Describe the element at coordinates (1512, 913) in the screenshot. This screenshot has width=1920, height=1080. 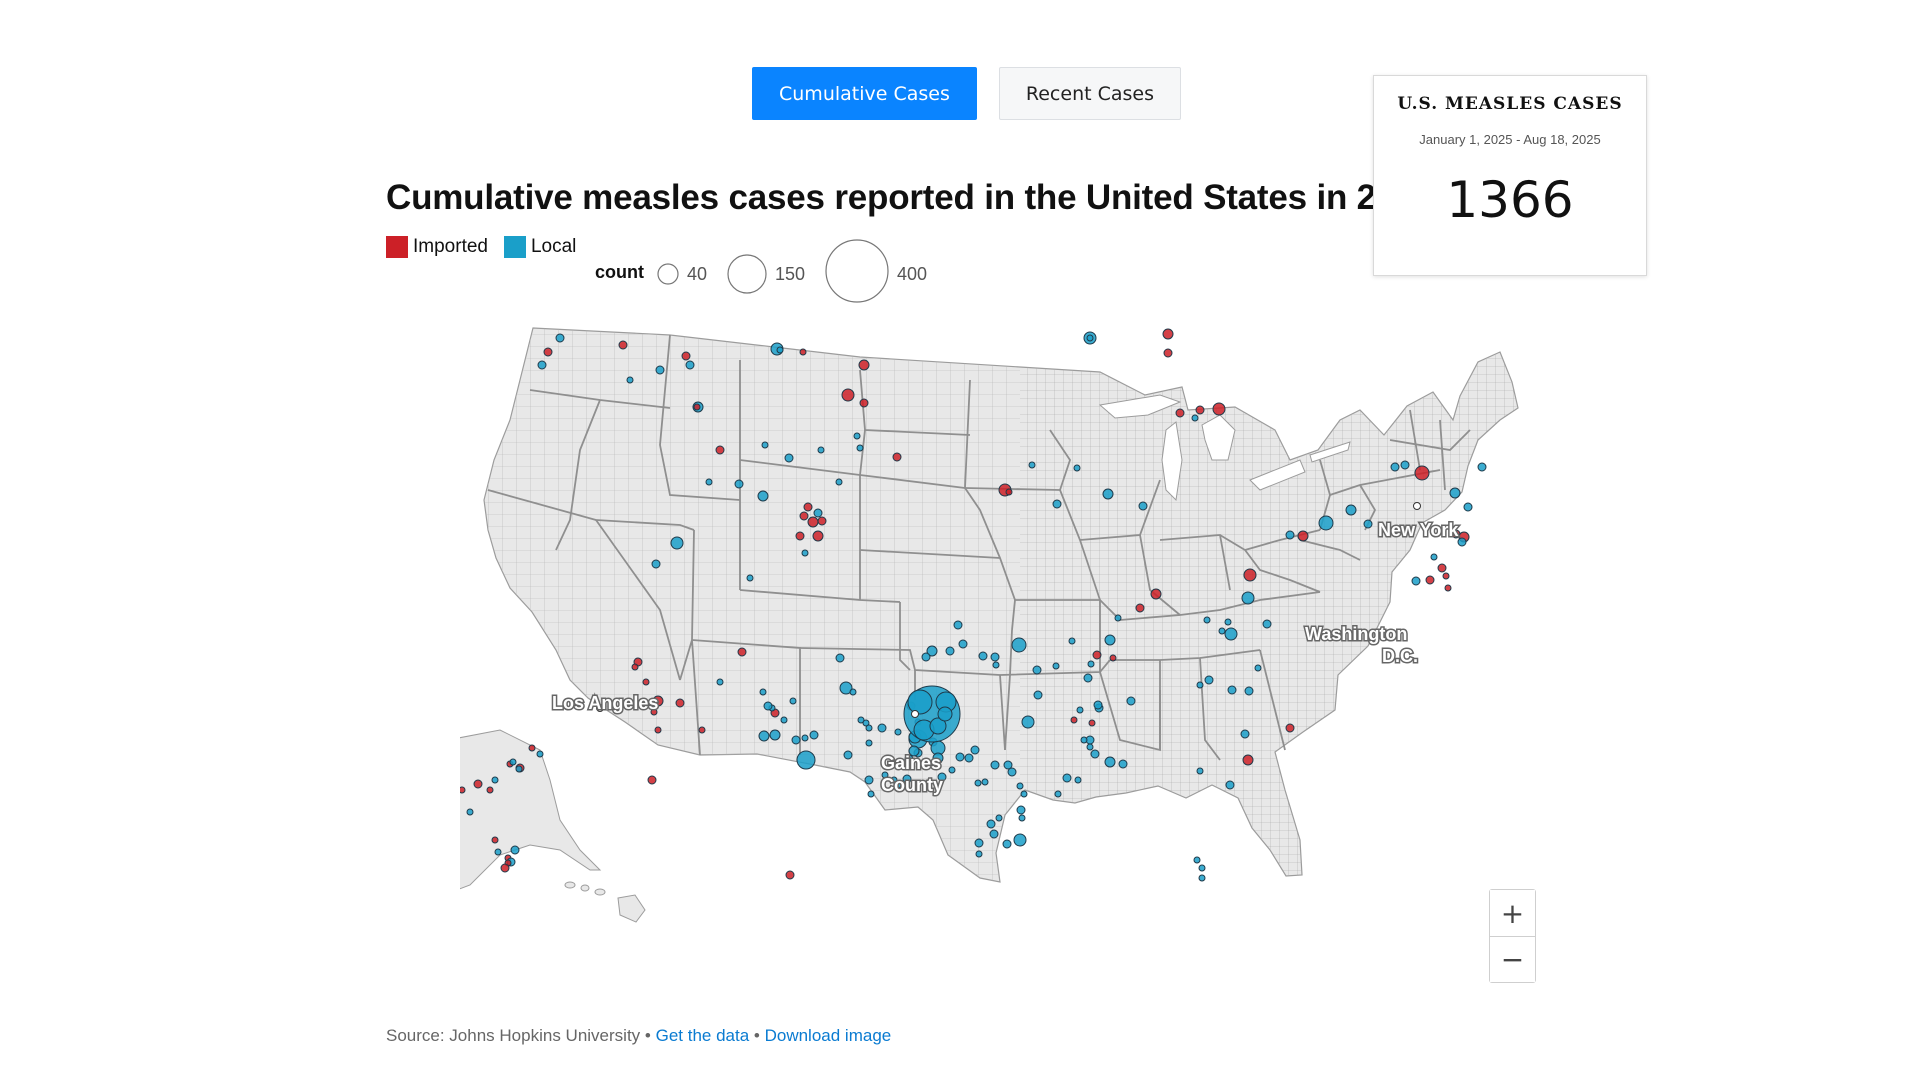
I see `zoom-in-button: +` at that location.